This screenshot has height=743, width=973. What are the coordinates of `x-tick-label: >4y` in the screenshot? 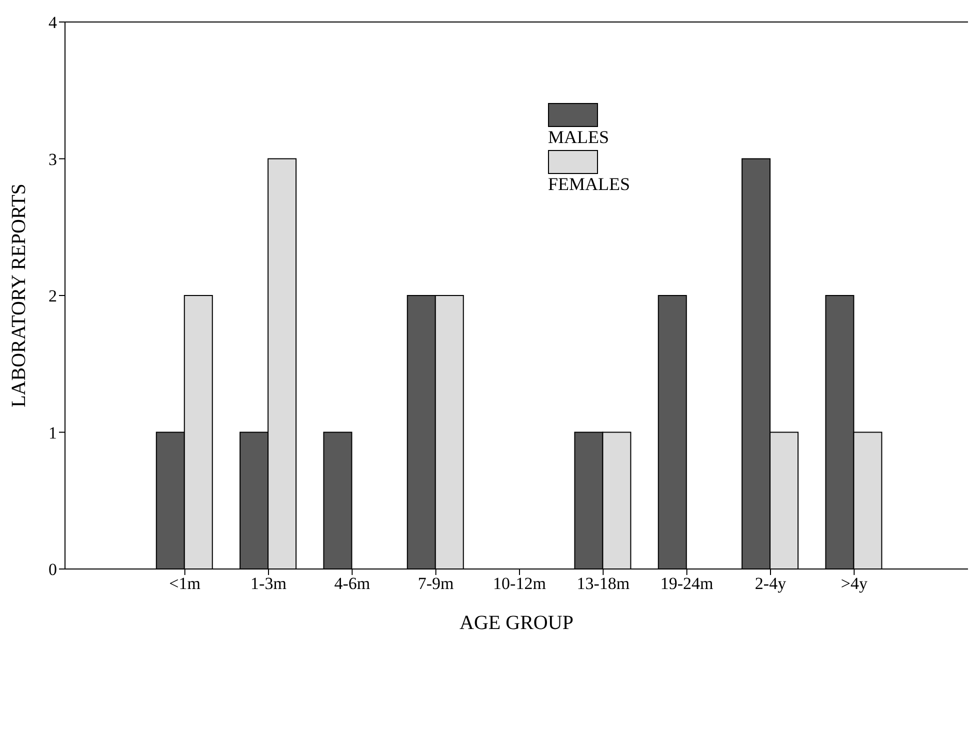 It's located at (854, 584).